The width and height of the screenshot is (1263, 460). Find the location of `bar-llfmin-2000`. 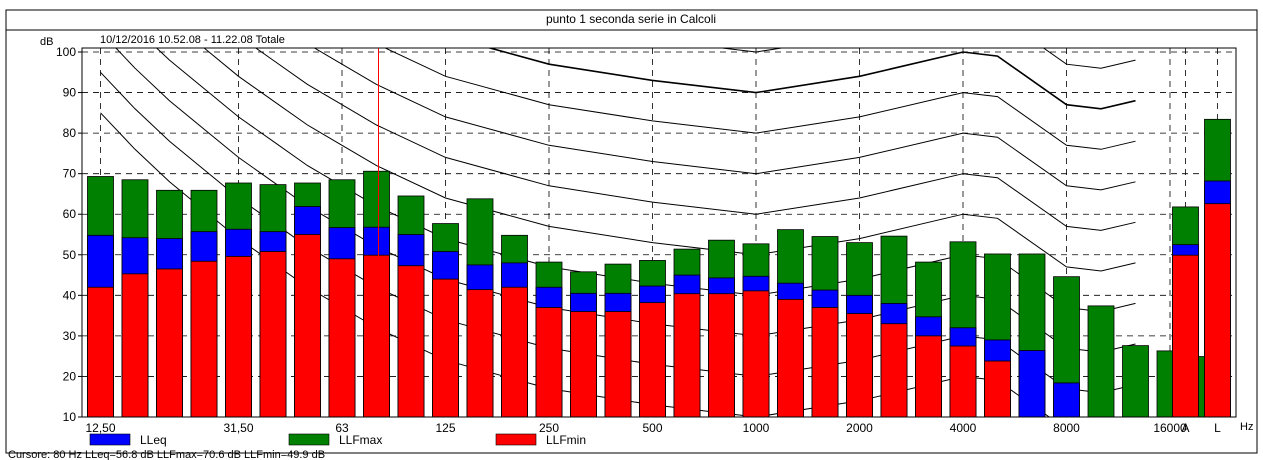

bar-llfmin-2000 is located at coordinates (859, 365).